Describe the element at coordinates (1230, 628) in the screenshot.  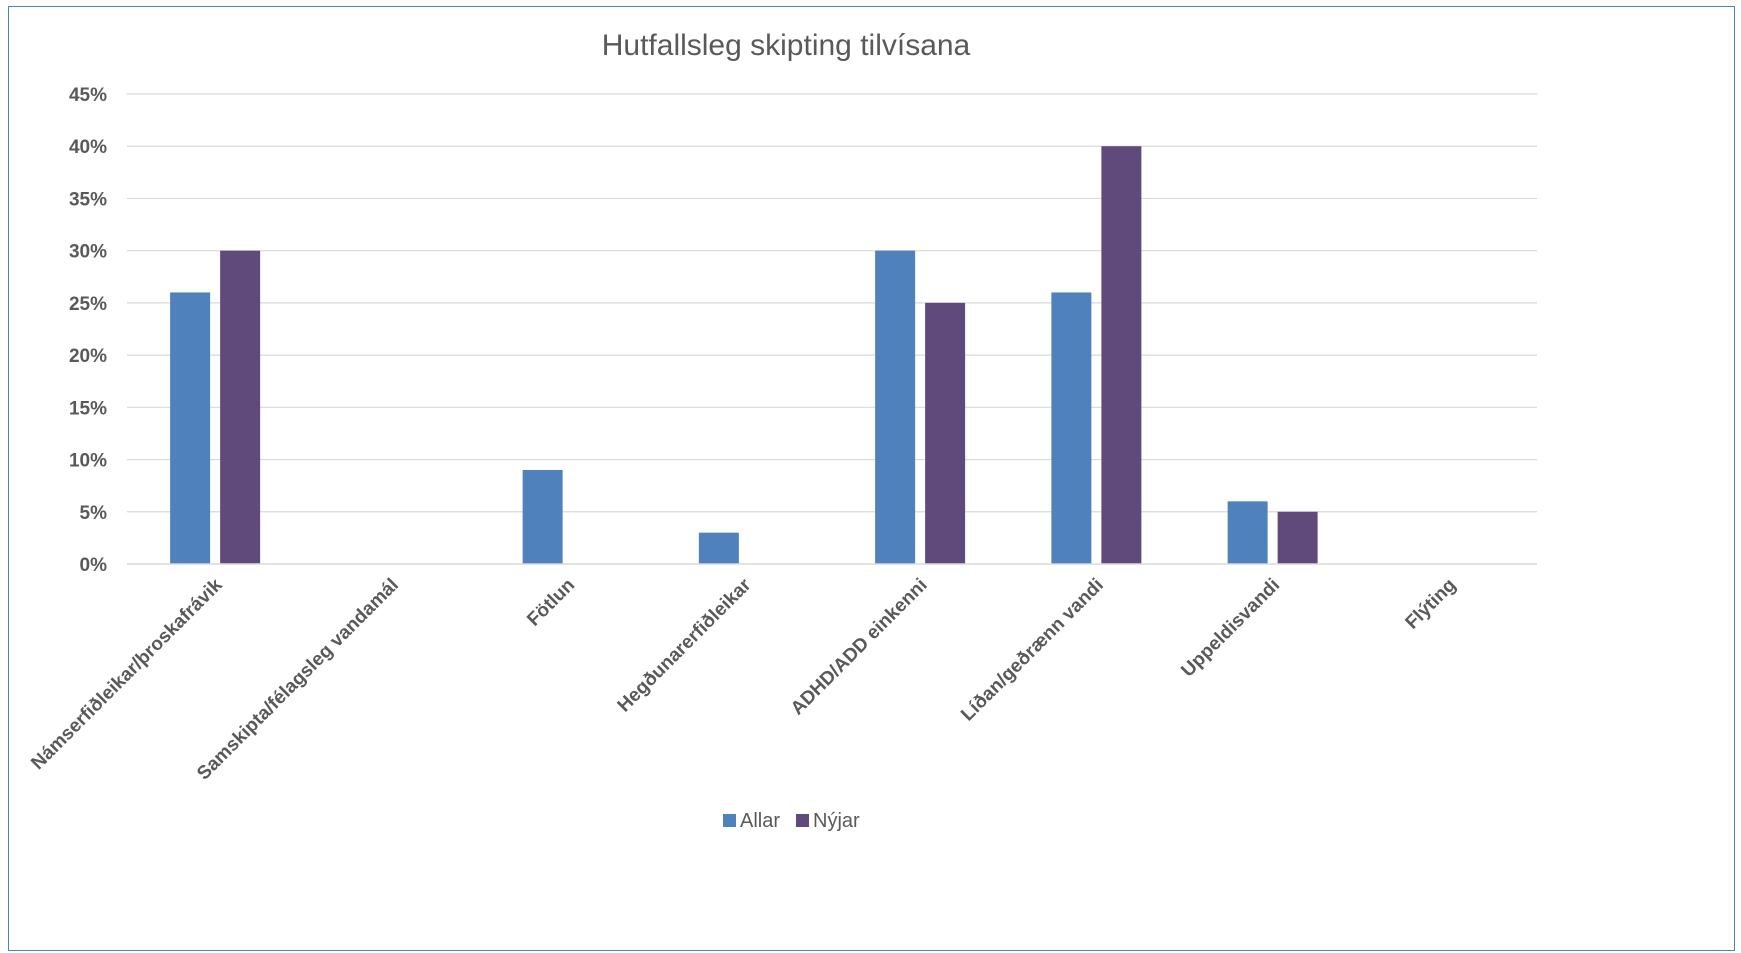
I see `x-category-label: Uppeldisvandi` at that location.